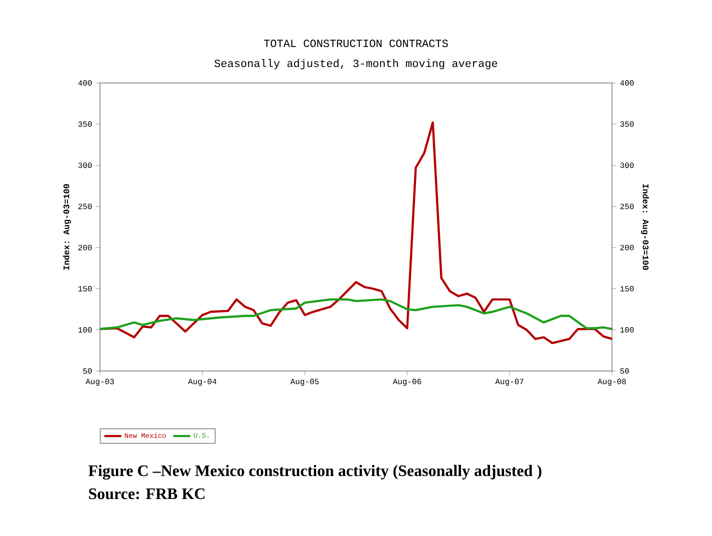 The height and width of the screenshot is (536, 712). Describe the element at coordinates (85, 165) in the screenshot. I see `y-tick-label: 300` at that location.